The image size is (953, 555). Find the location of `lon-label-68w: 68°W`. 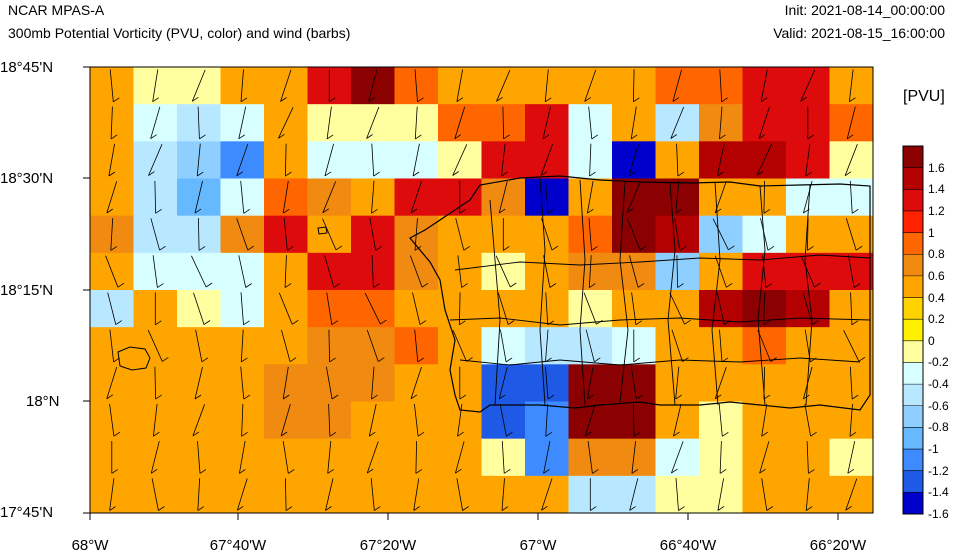

lon-label-68w: 68°W is located at coordinates (90, 545).